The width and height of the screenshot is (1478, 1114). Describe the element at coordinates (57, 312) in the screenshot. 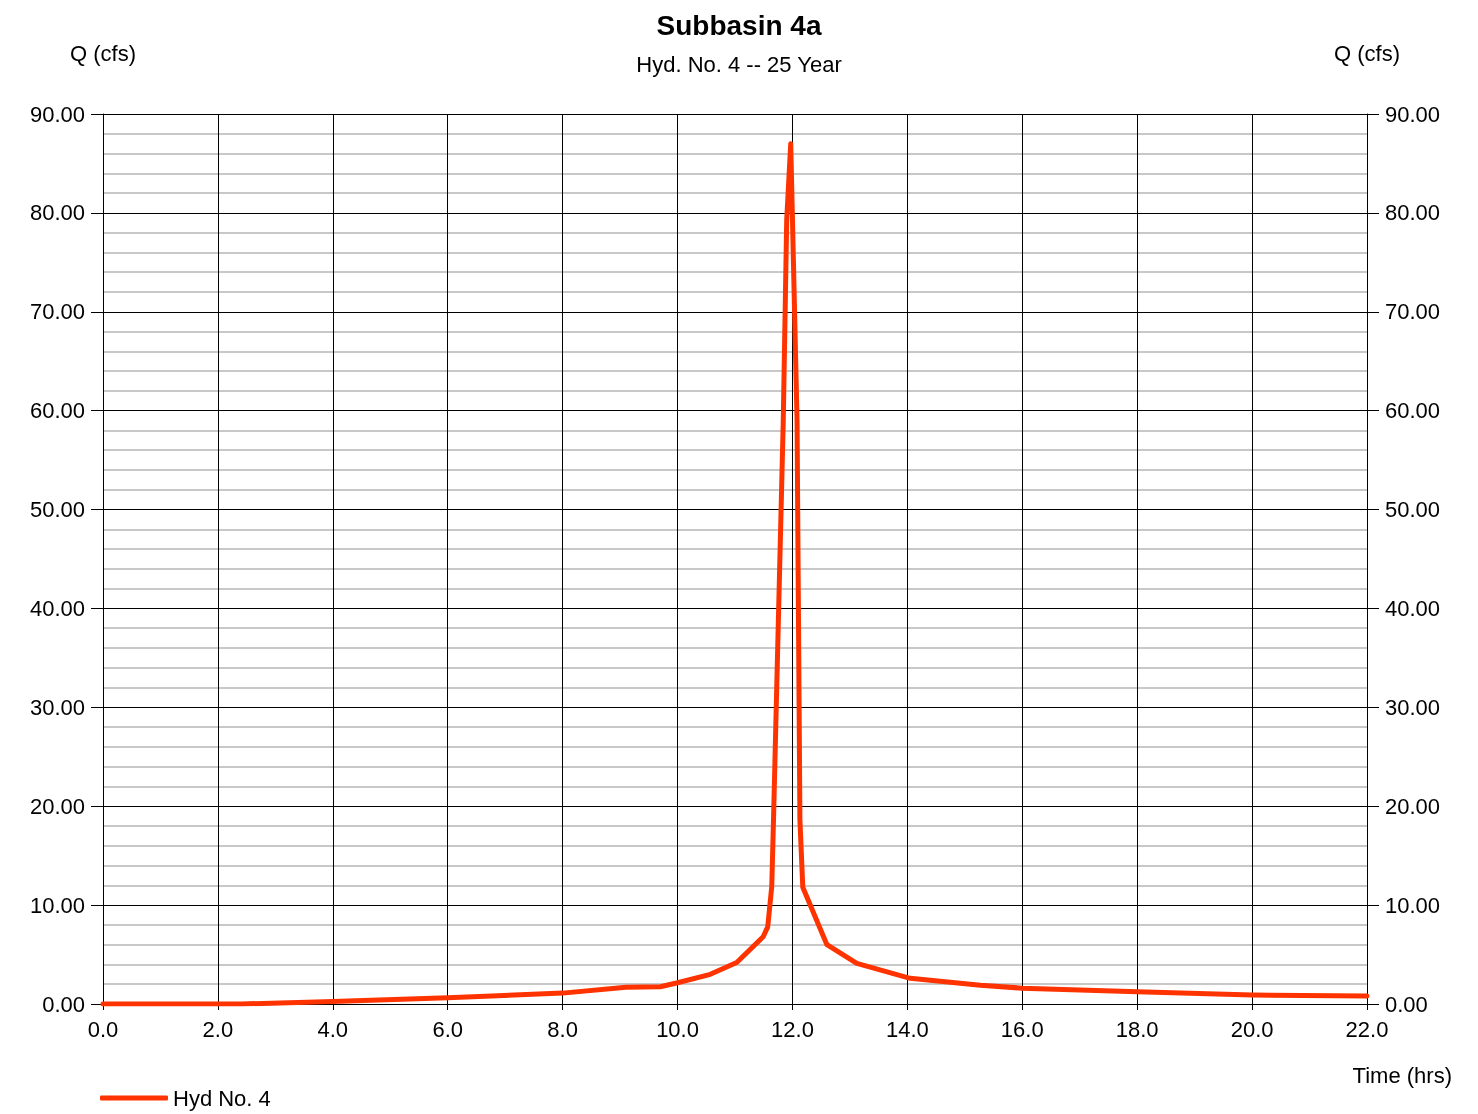

I see `y-tick-label: 70.00` at that location.